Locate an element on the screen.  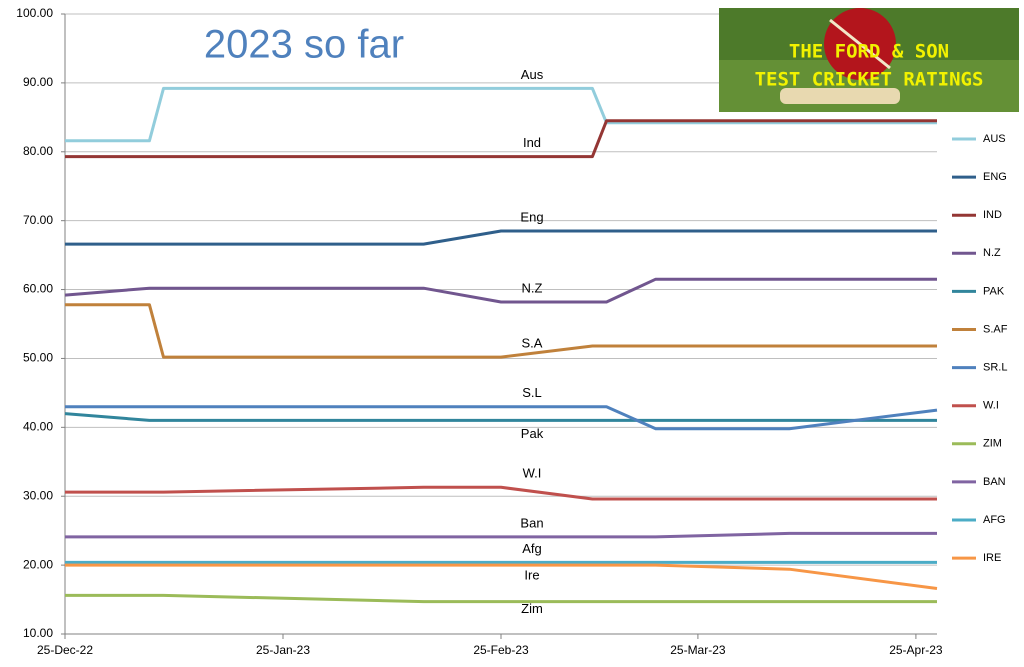
y-tick-label: 90.00 is located at coordinates (38, 82).